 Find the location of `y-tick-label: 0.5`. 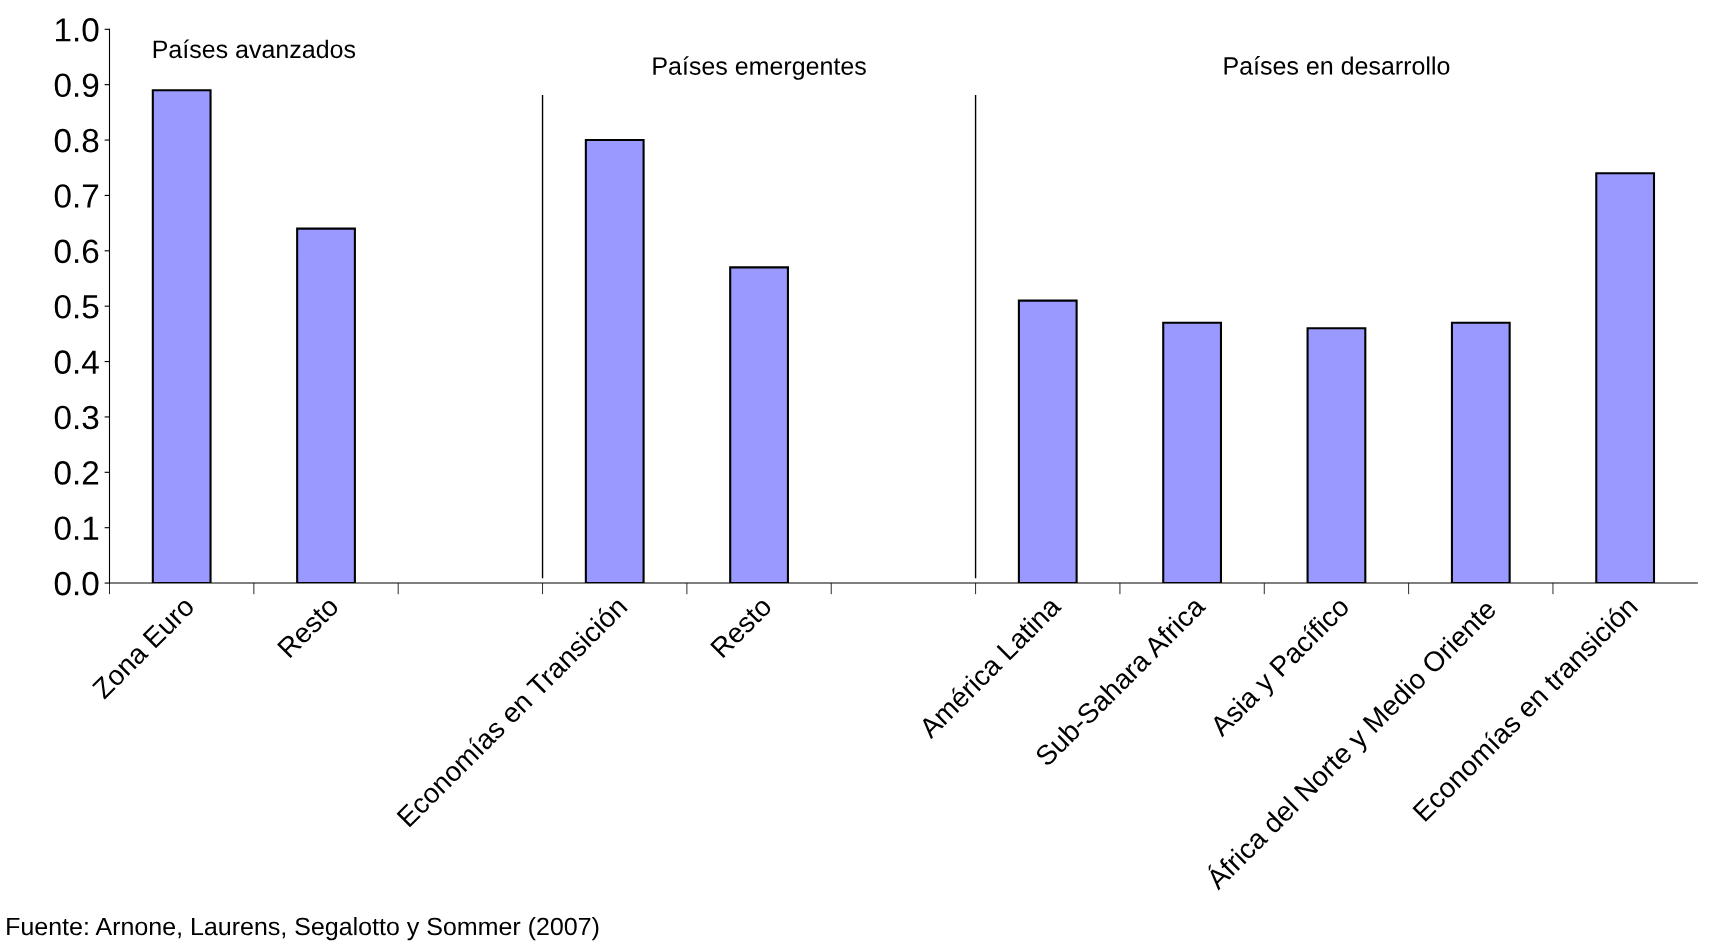

y-tick-label: 0.5 is located at coordinates (76, 306).